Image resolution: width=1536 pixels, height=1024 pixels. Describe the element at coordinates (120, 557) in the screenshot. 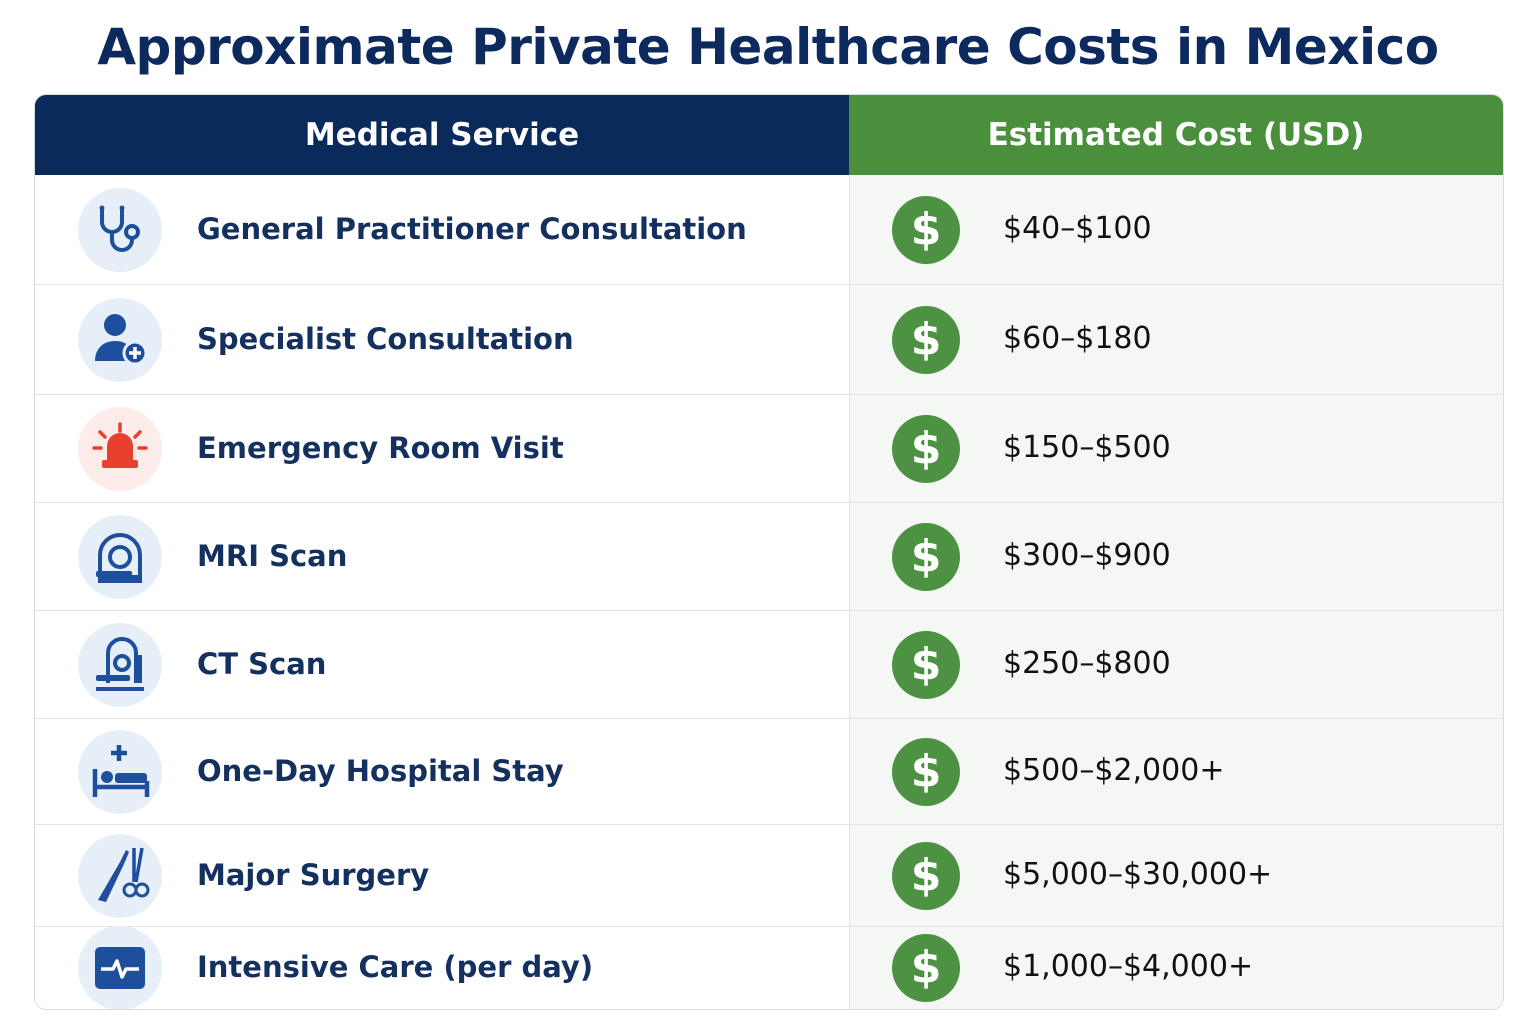

I see `mri-scanner-icon` at that location.